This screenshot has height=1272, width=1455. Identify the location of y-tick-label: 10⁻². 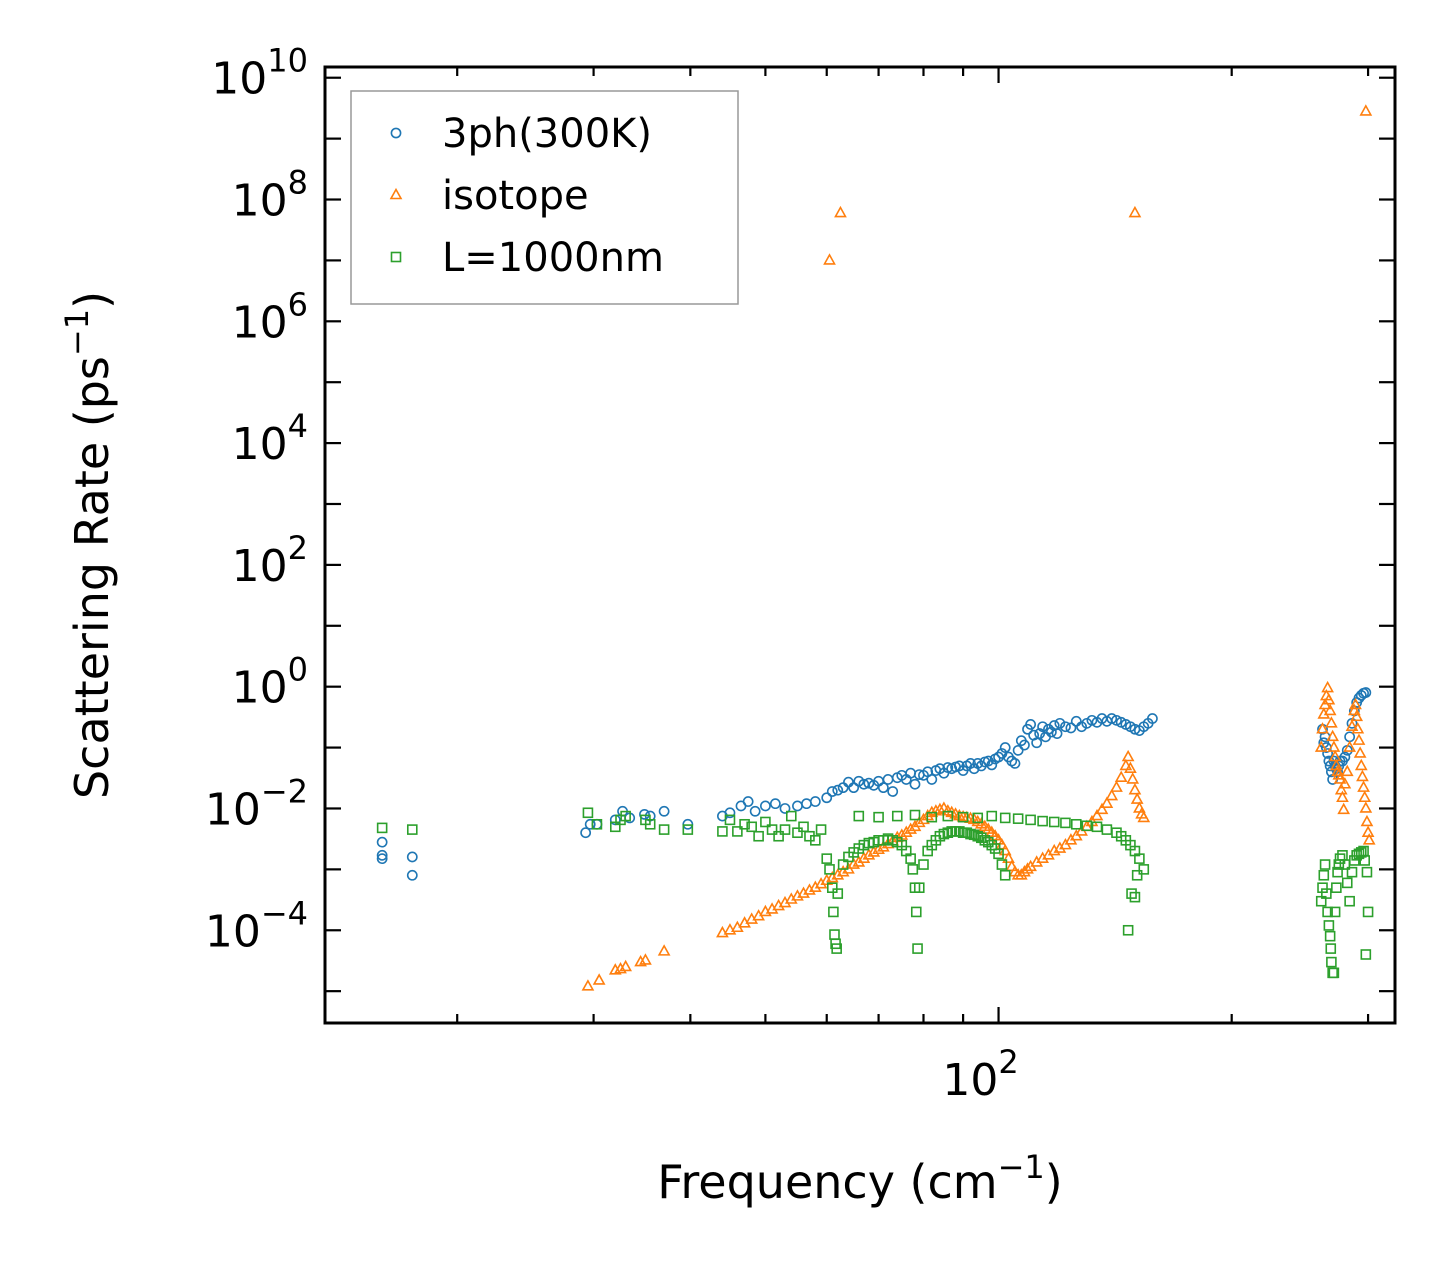
(256, 803).